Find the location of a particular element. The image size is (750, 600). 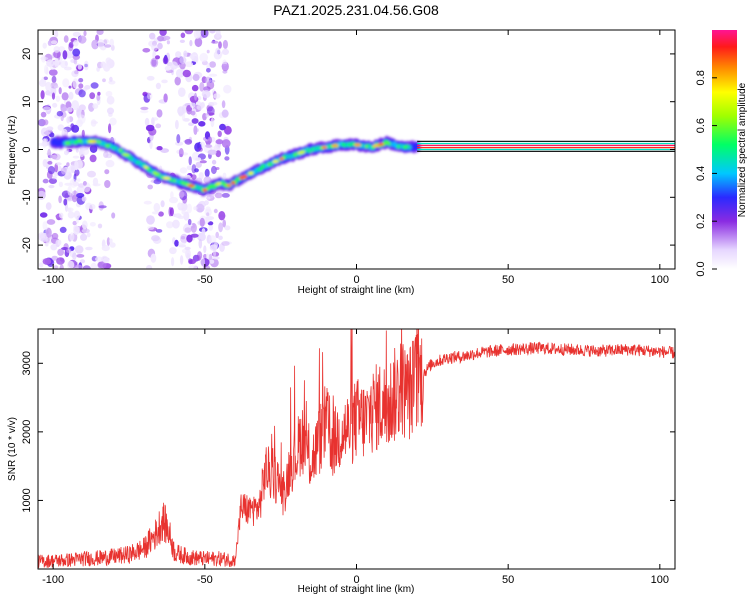

spectrogram-y-tick-label: 10 is located at coordinates (27, 102).